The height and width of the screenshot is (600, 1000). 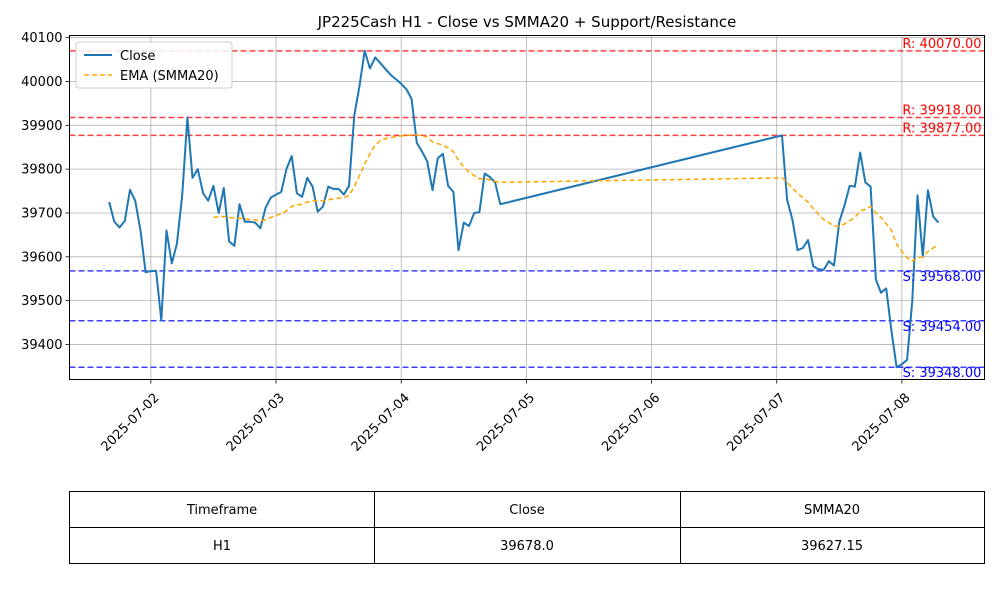 What do you see at coordinates (527, 546) in the screenshot?
I see `table-cell-close: 39678.0` at bounding box center [527, 546].